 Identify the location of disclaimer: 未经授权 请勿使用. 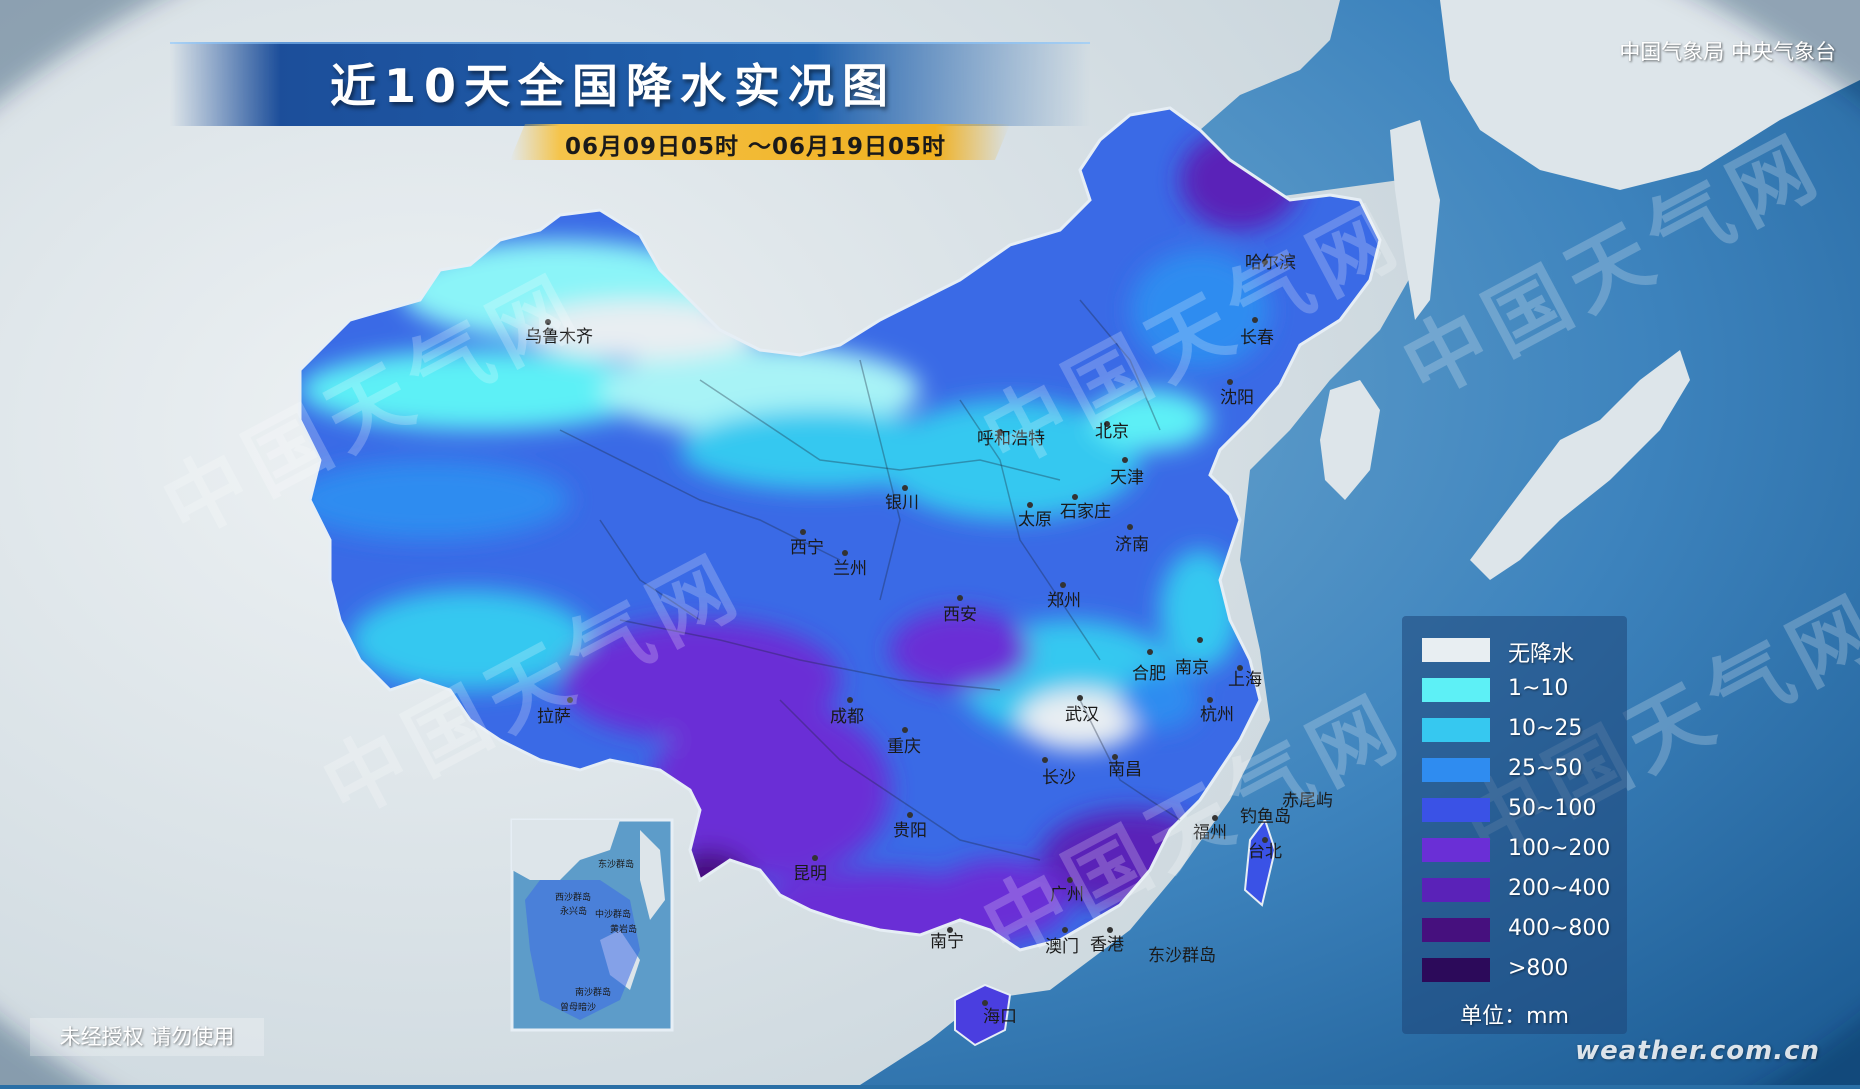
(147, 1037).